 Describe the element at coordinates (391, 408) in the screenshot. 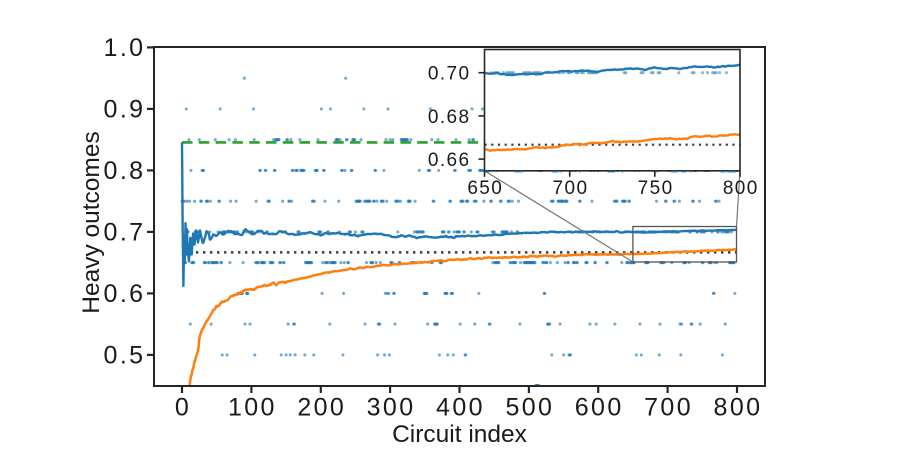

I see `svg-text: 300` at that location.